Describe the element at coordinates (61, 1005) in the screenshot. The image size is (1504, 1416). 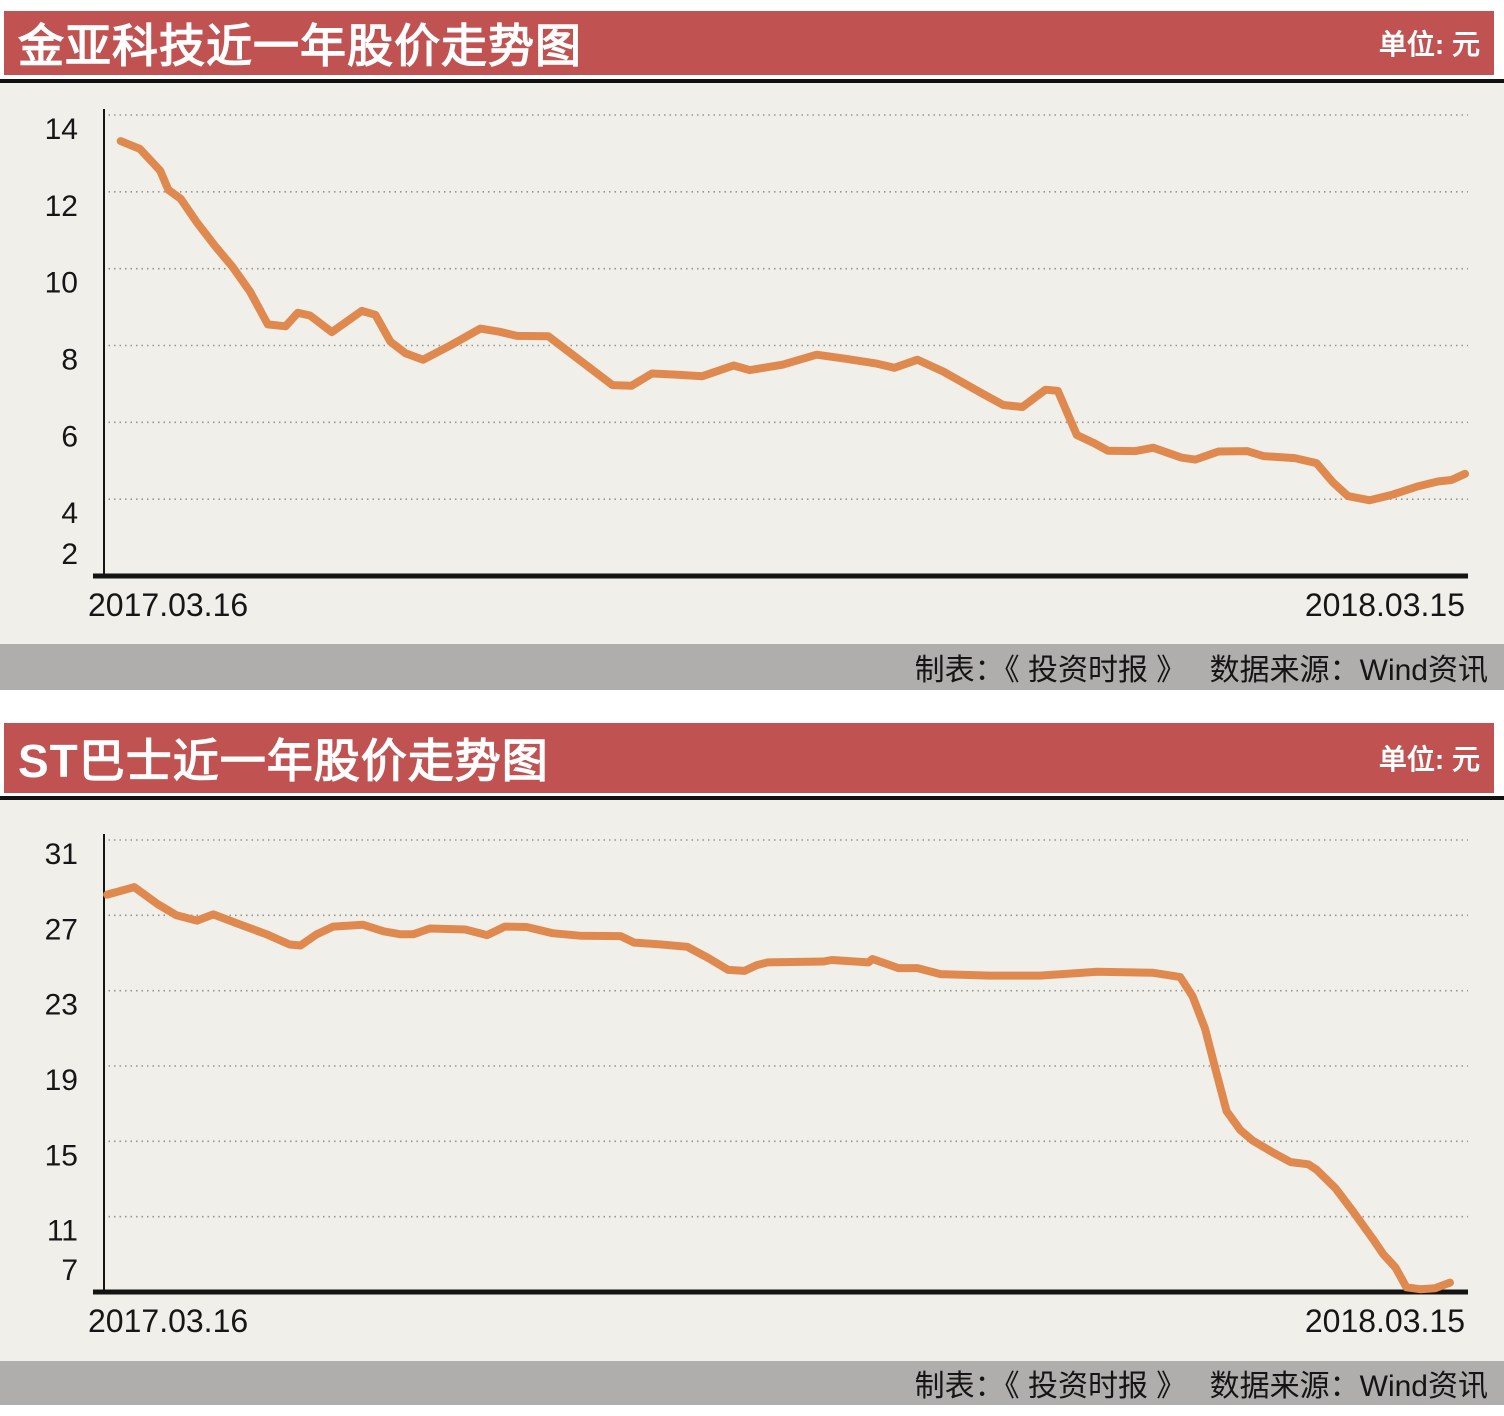
I see `y-tick-label: 23` at that location.